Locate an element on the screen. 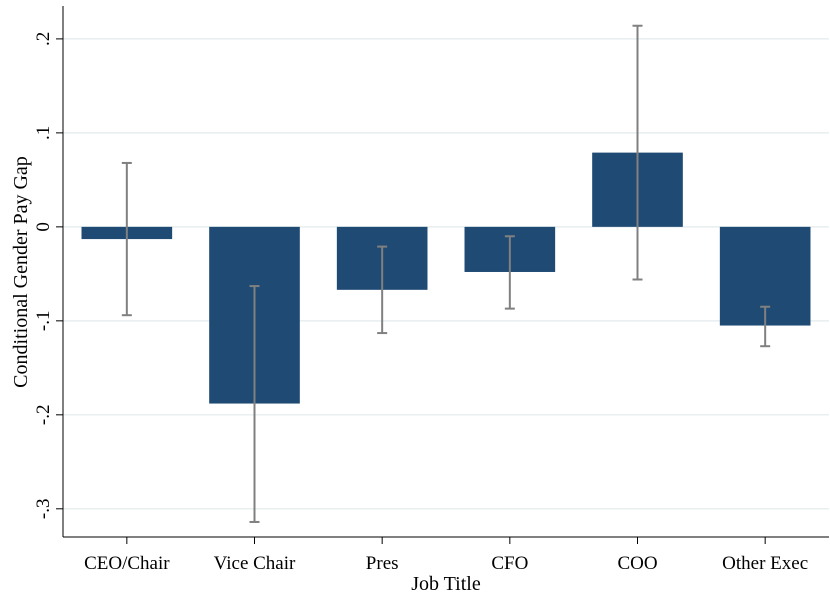  y-tick-label: .1 is located at coordinates (43, 133).